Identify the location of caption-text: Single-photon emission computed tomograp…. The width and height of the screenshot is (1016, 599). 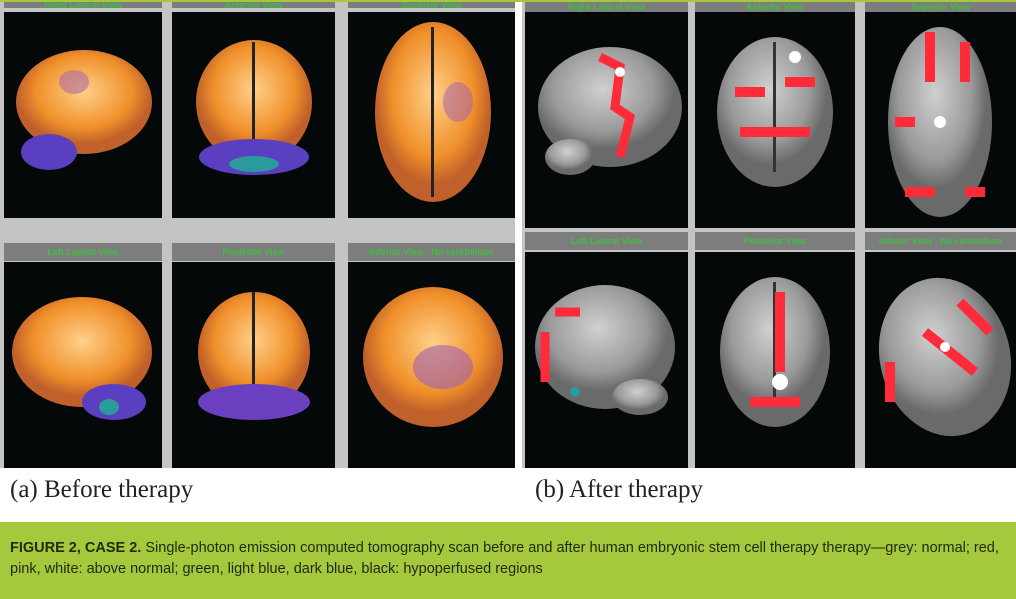
(504, 558).